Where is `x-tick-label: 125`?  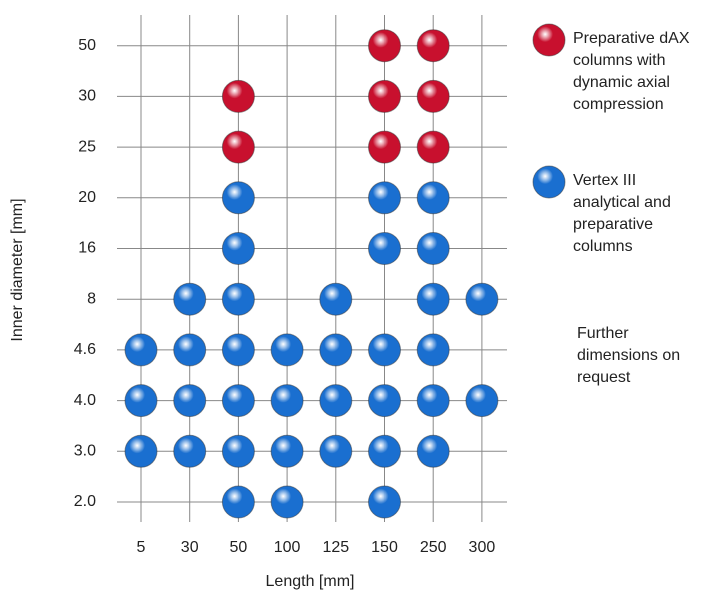
x-tick-label: 125 is located at coordinates (335, 547).